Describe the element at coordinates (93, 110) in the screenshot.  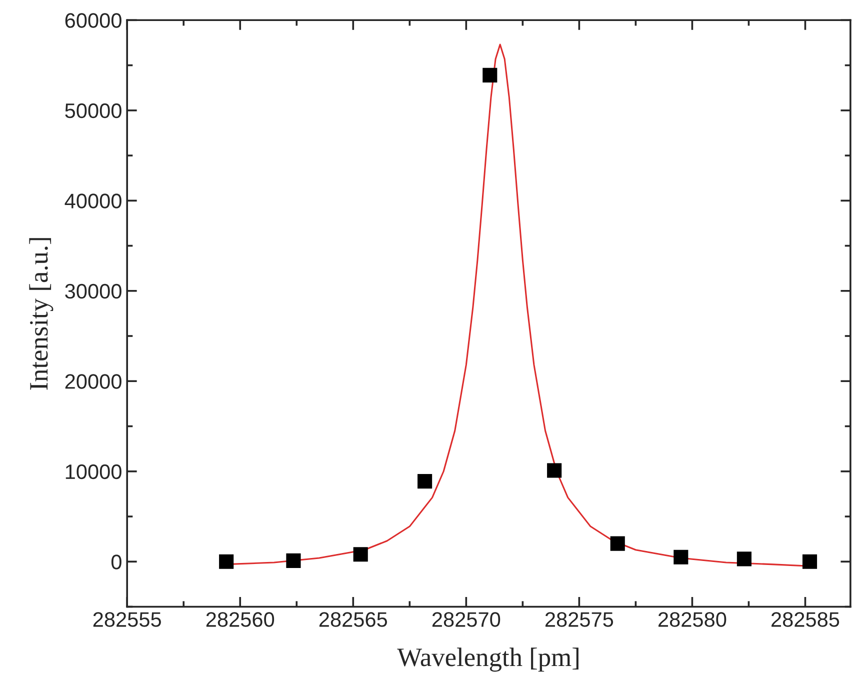
I see `y-tick-label: 50000` at that location.